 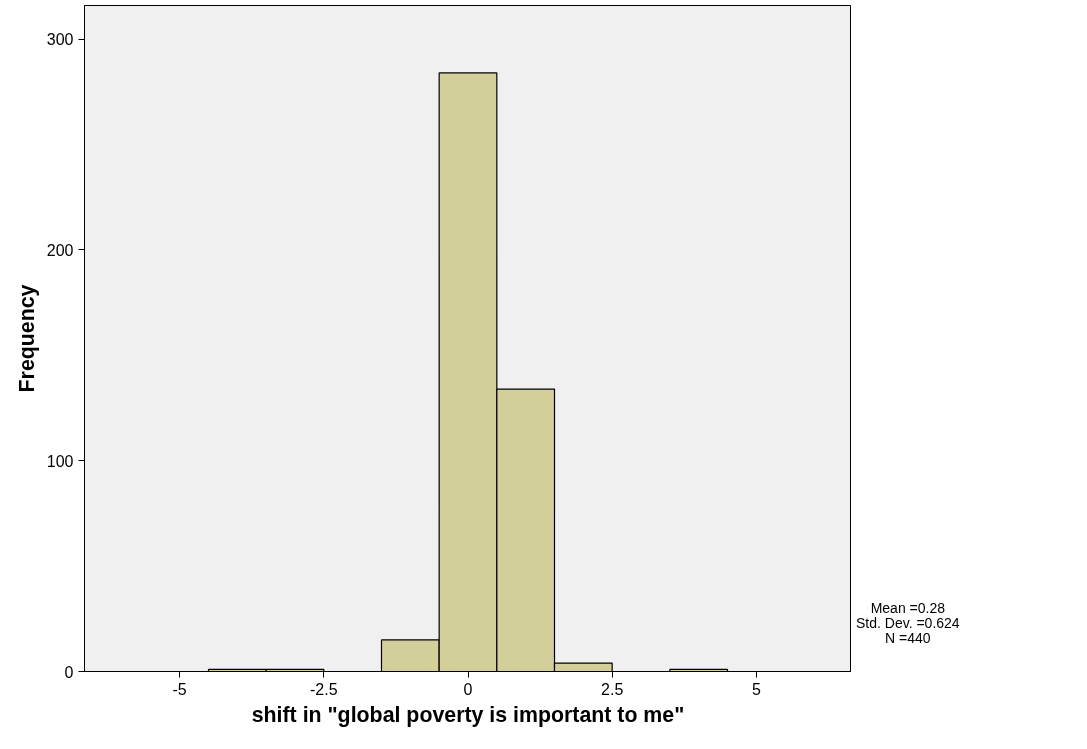 What do you see at coordinates (612, 689) in the screenshot?
I see `x-tick-label: 2.5` at bounding box center [612, 689].